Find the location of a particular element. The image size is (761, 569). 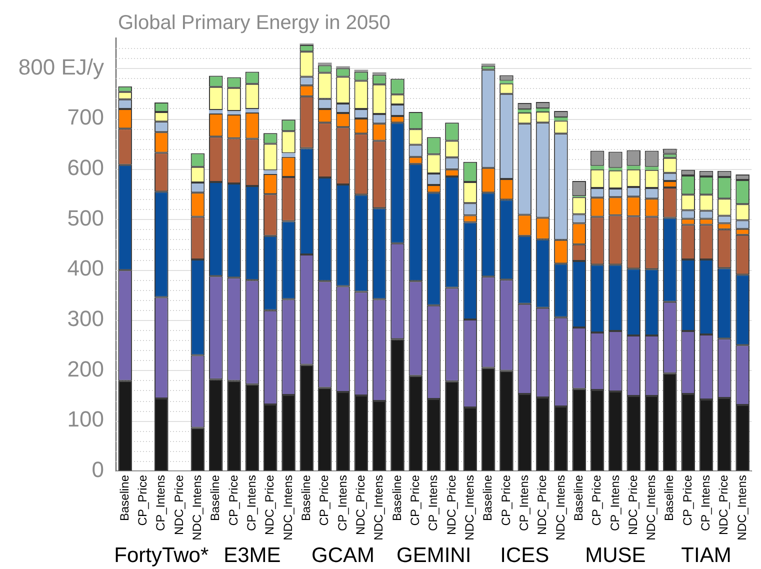

text: FortyTwo* is located at coordinates (161, 555).